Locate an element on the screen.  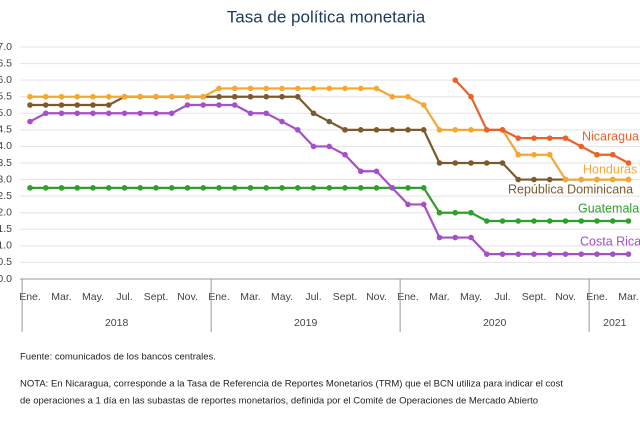
x-tick-label: May. is located at coordinates (93, 297).